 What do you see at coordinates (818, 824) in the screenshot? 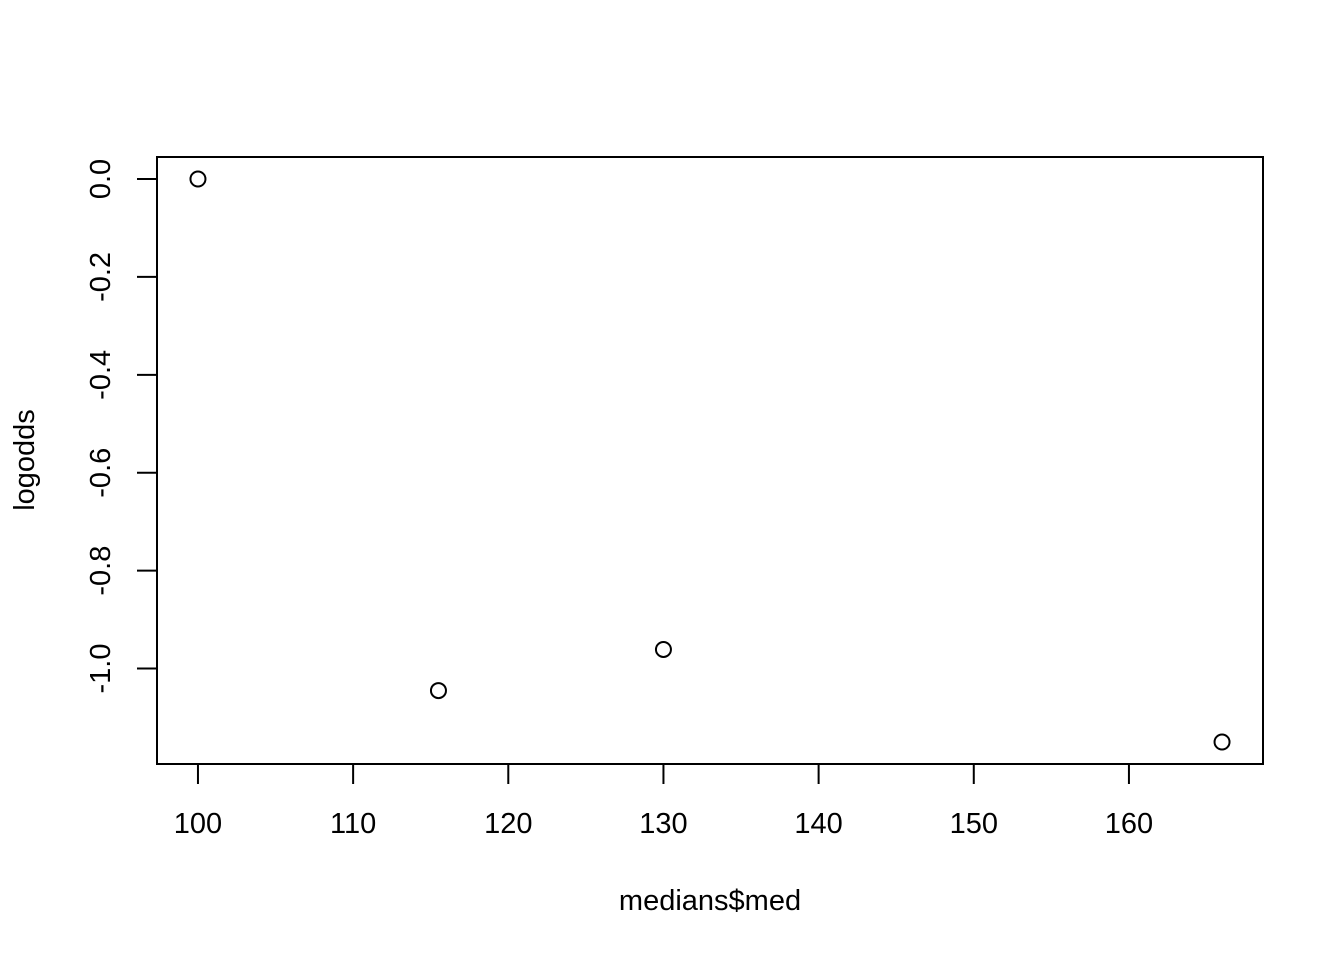
I see `x-tick-label: 140` at bounding box center [818, 824].